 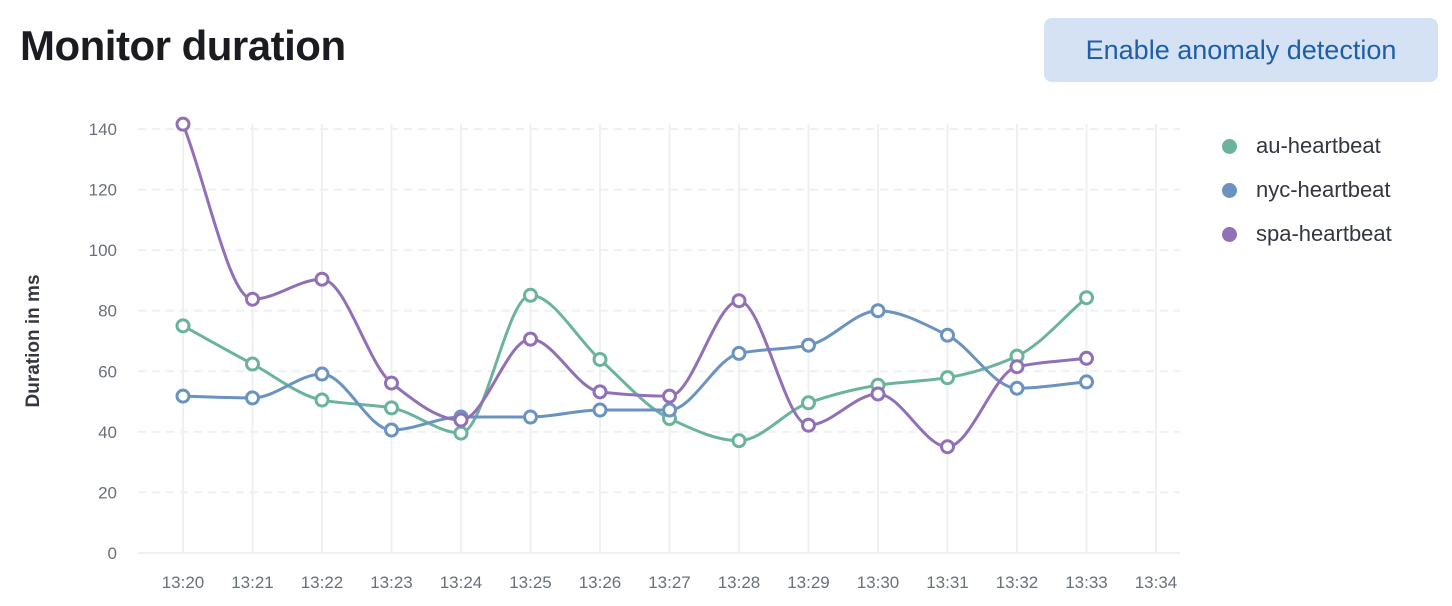 What do you see at coordinates (600, 582) in the screenshot?
I see `x-tick-label: 13:26` at bounding box center [600, 582].